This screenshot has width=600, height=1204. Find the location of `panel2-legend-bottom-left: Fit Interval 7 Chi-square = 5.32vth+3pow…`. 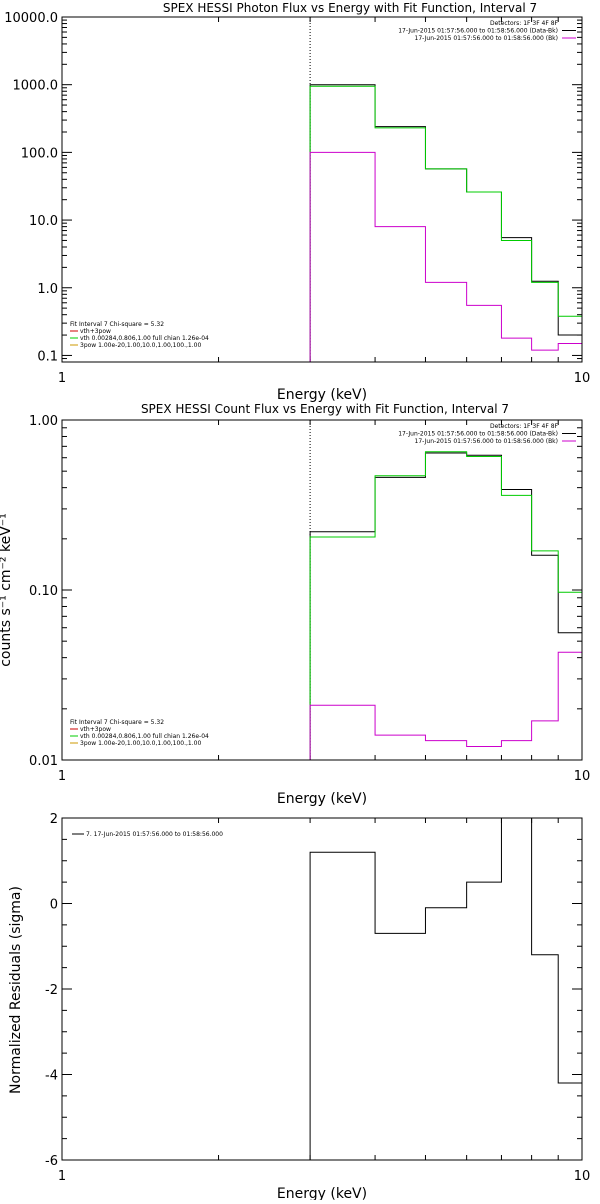

panel2-legend-bottom-left: Fit Interval 7 Chi-square = 5.32vth+3pow… is located at coordinates (139, 733).